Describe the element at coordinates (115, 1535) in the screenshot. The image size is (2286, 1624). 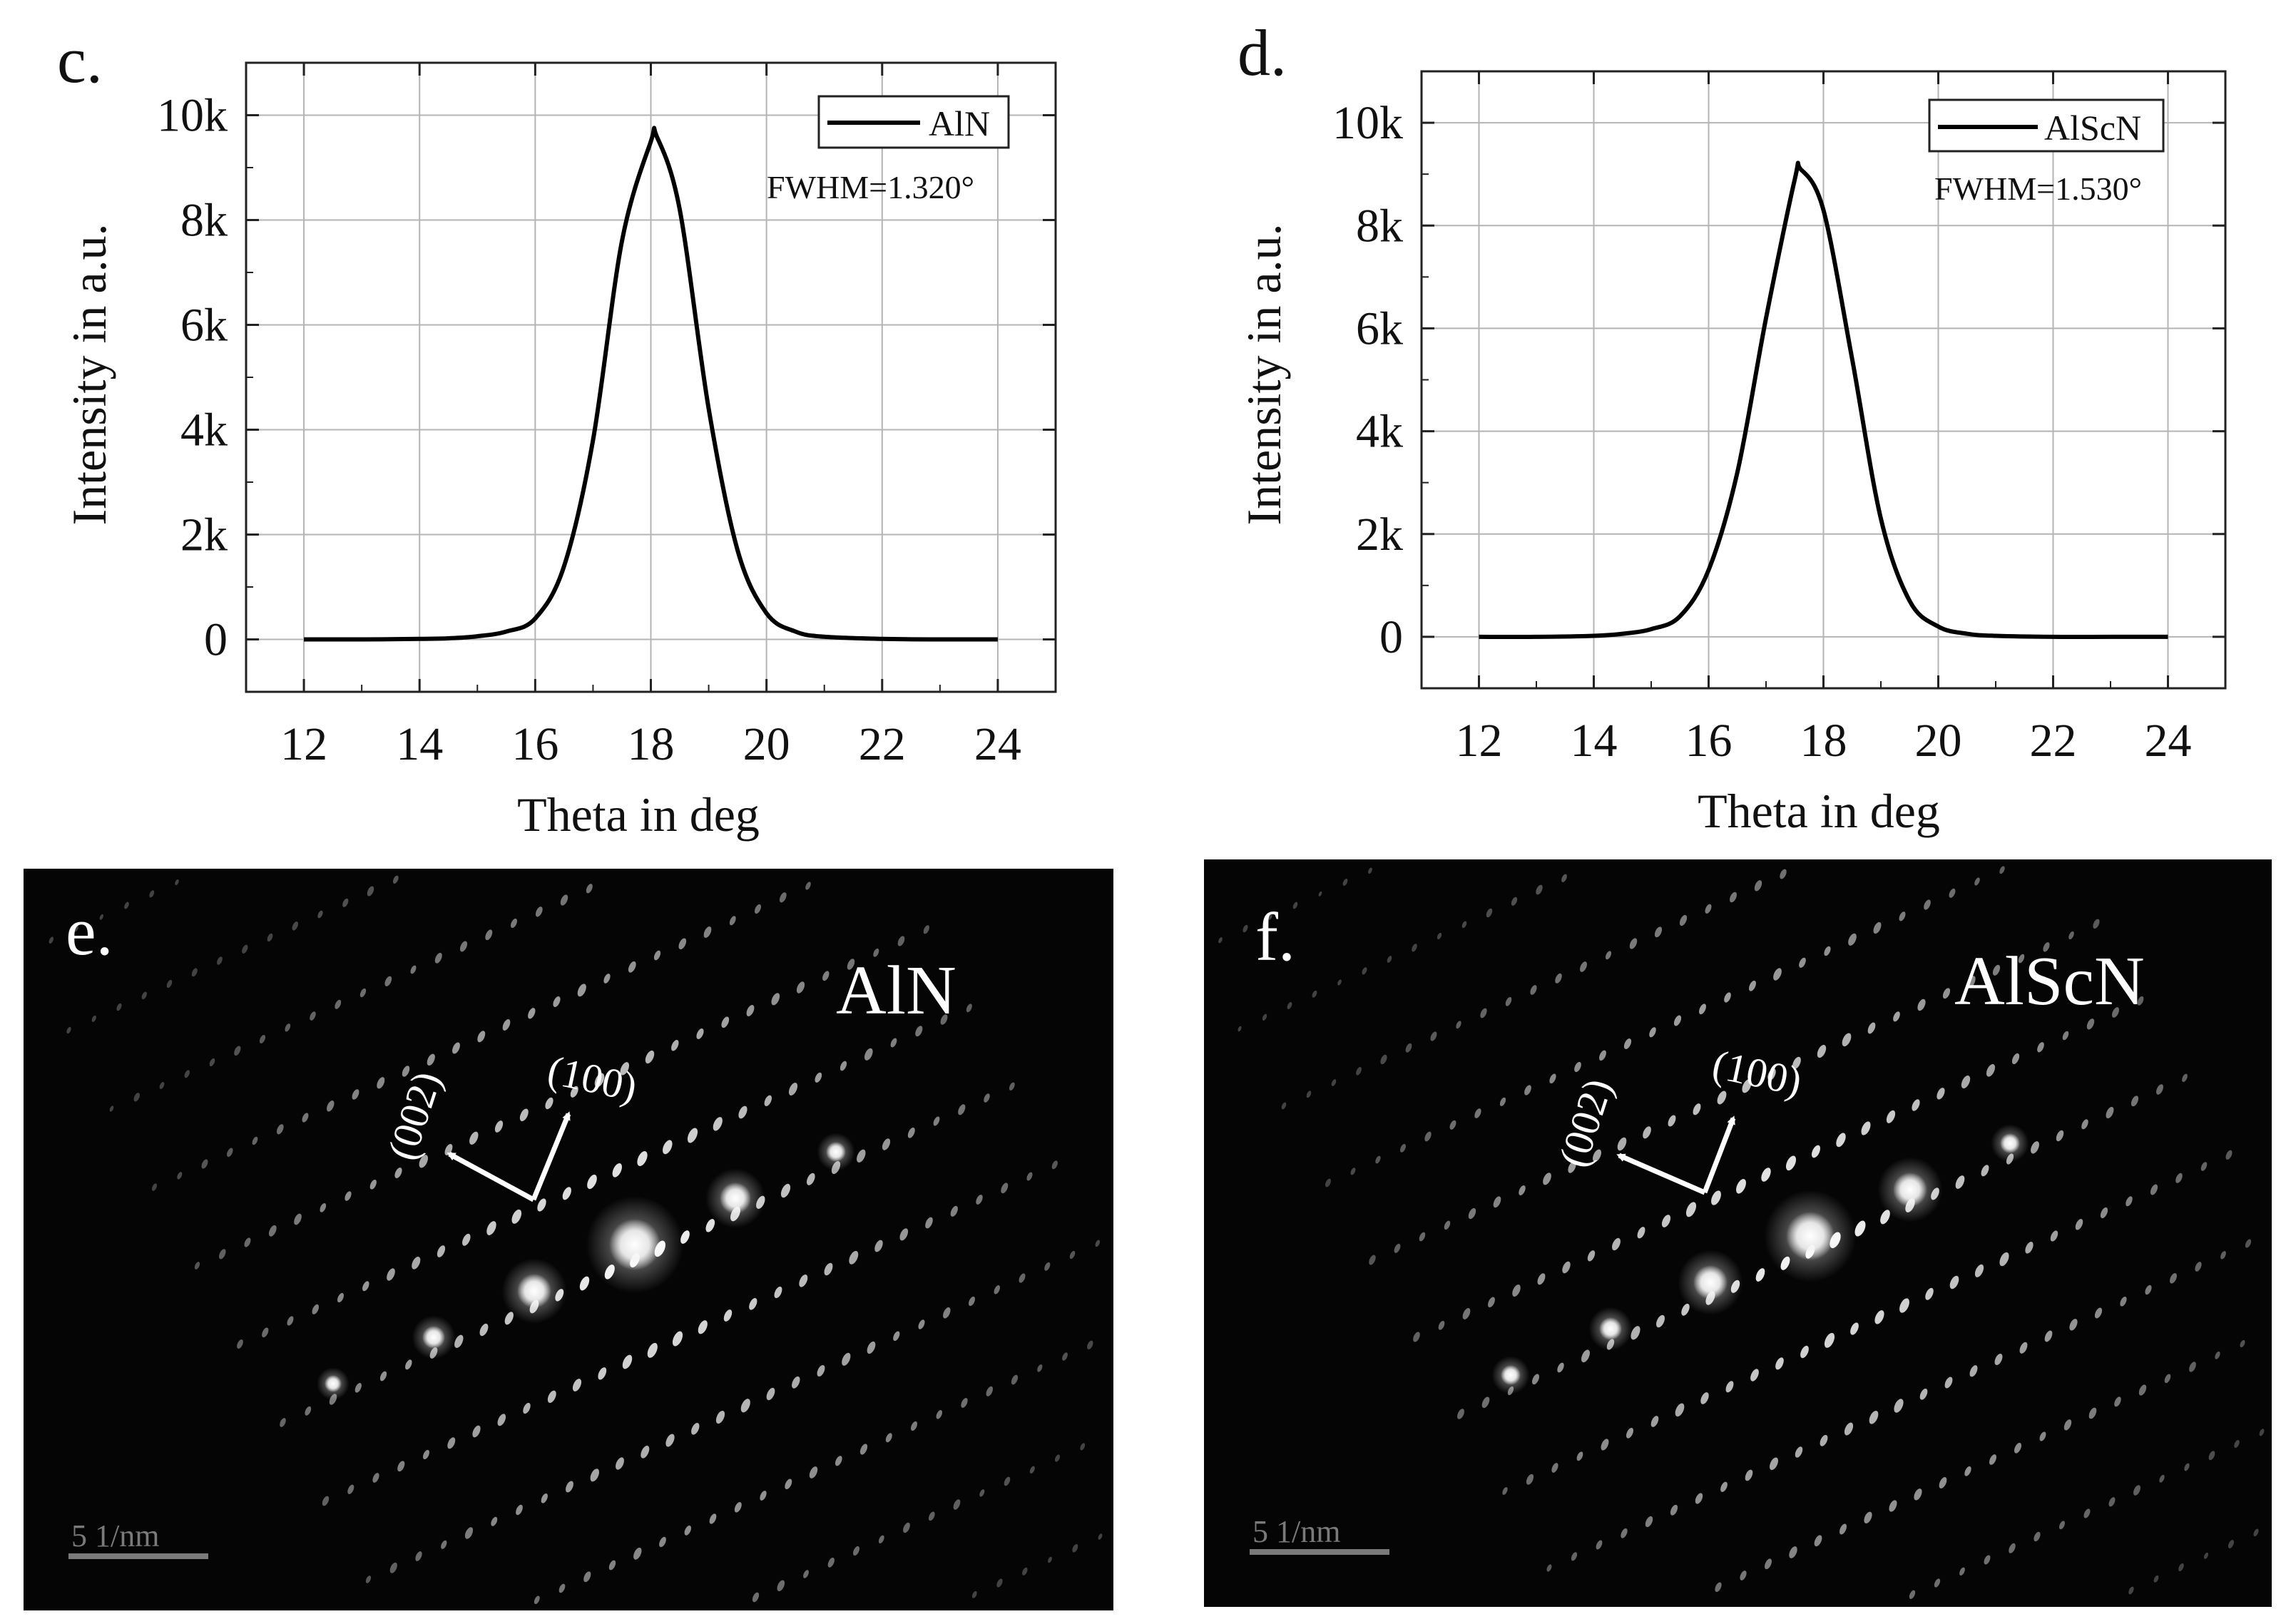
I see `scale-bar-label: 5 1/nm` at that location.